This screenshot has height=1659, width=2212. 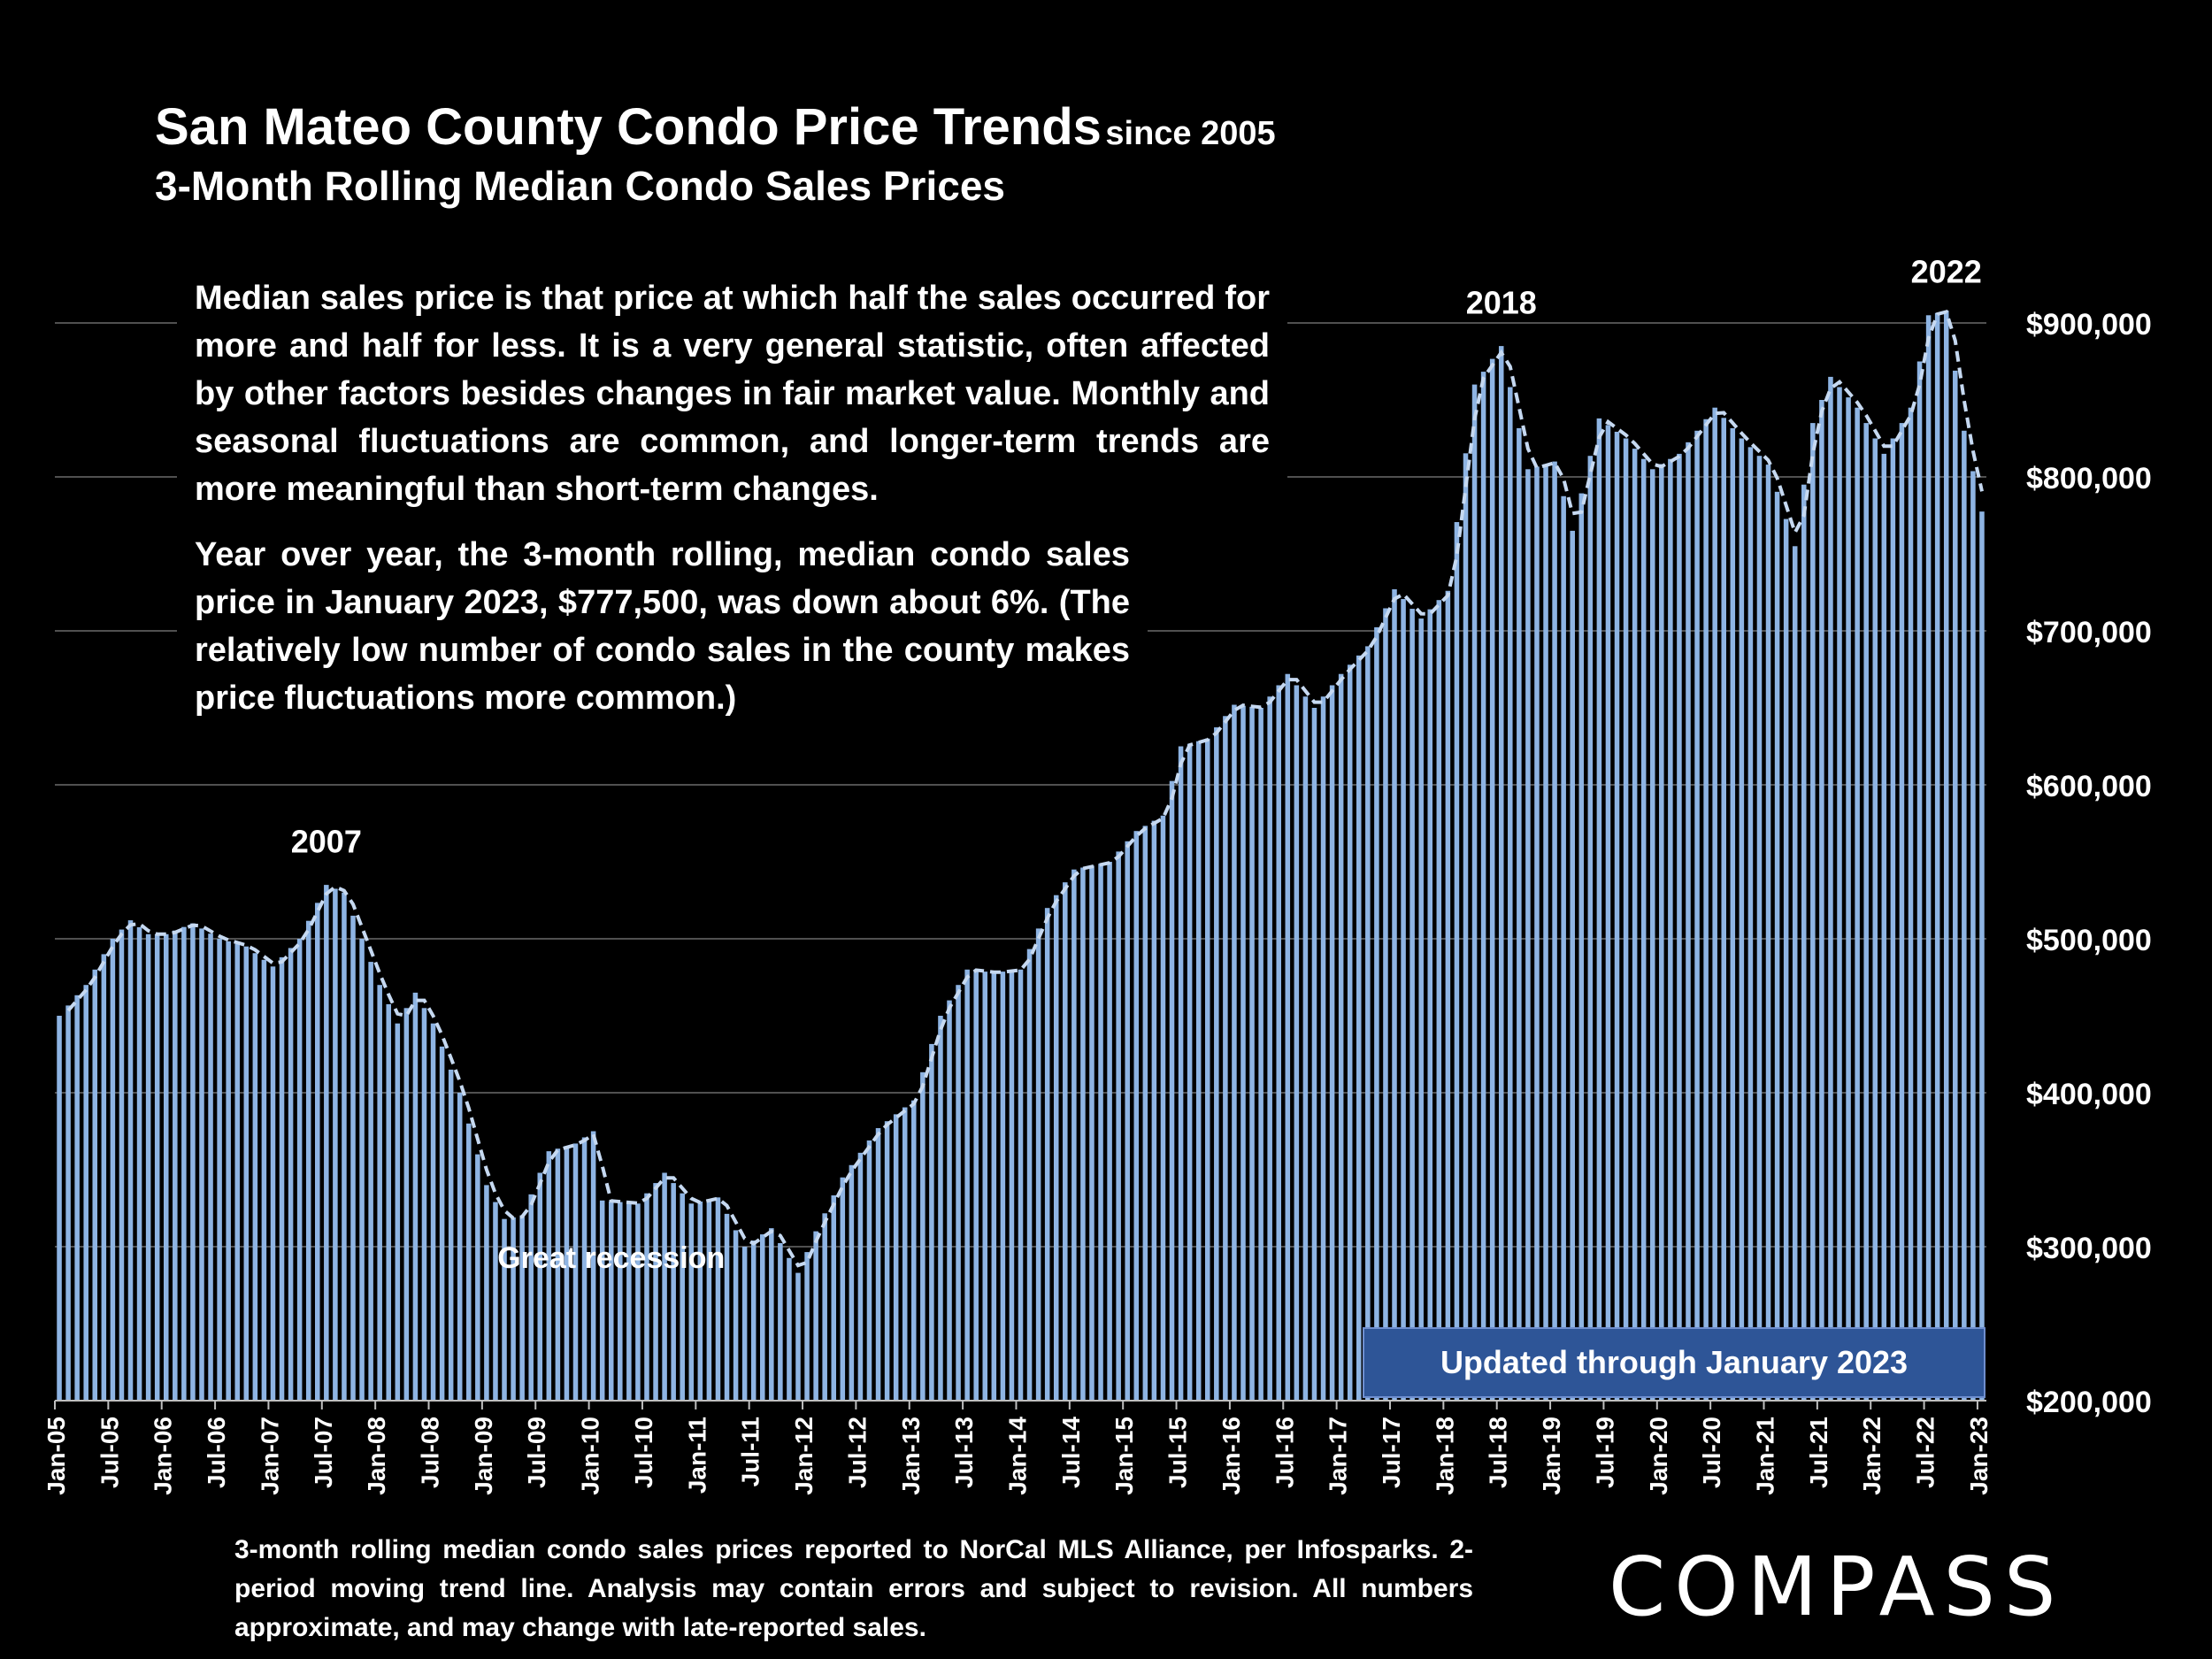 I want to click on x-tick-label: Jul-12, so click(x=857, y=1452).